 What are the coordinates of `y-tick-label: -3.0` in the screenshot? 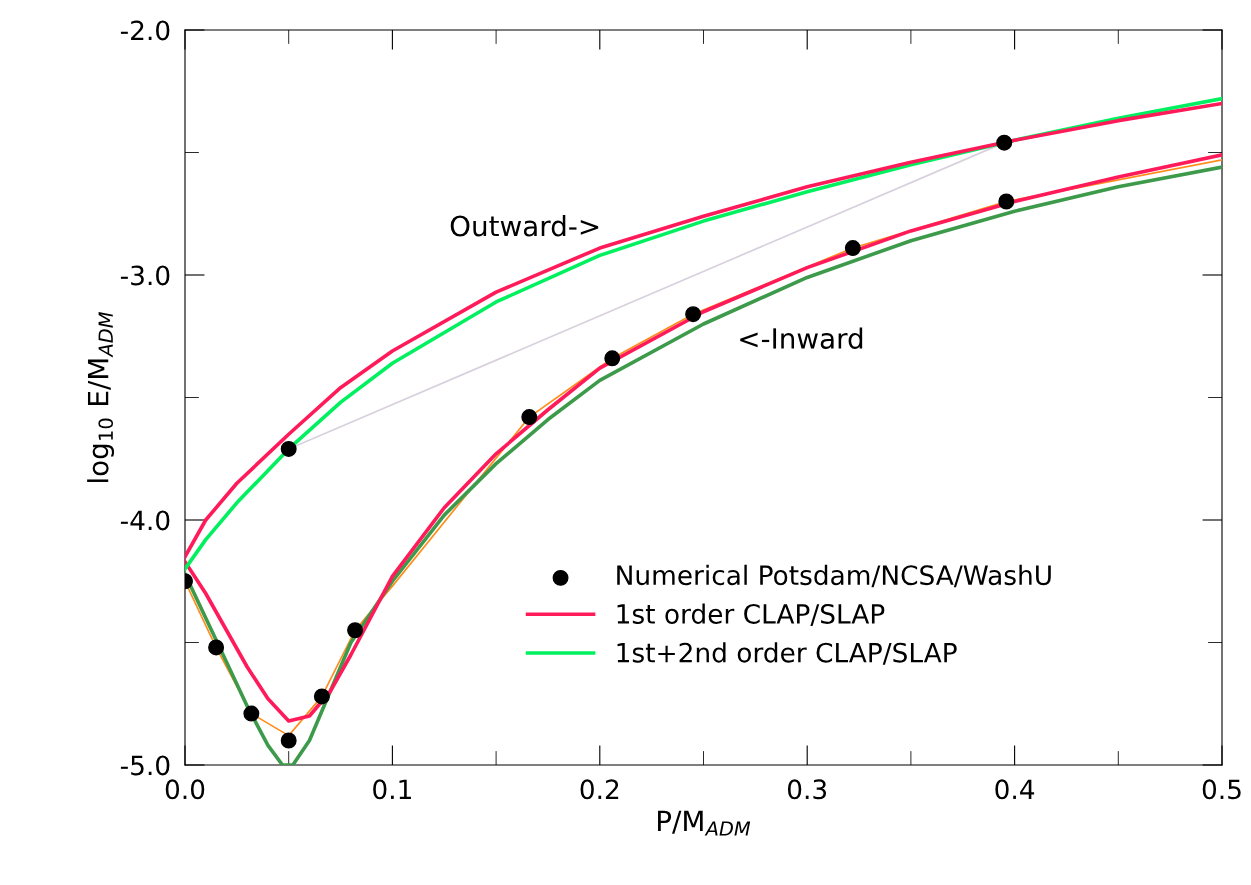 It's located at (145, 275).